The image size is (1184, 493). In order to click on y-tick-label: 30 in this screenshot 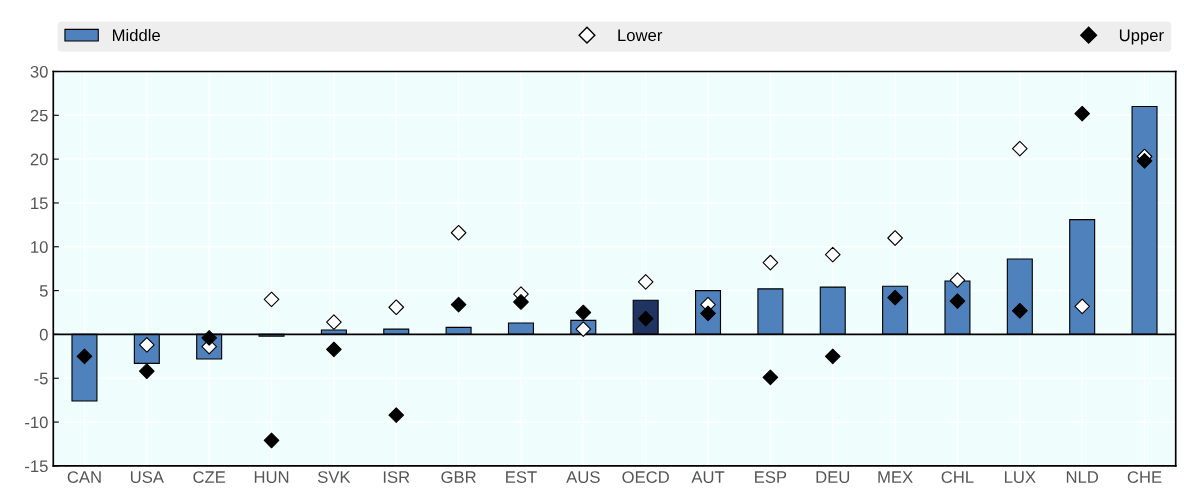, I will do `click(39, 71)`.